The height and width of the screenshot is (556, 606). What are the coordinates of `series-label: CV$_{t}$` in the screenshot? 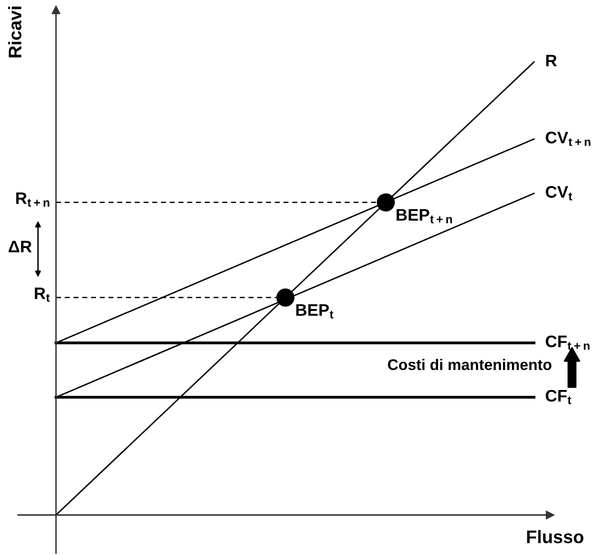 It's located at (559, 193).